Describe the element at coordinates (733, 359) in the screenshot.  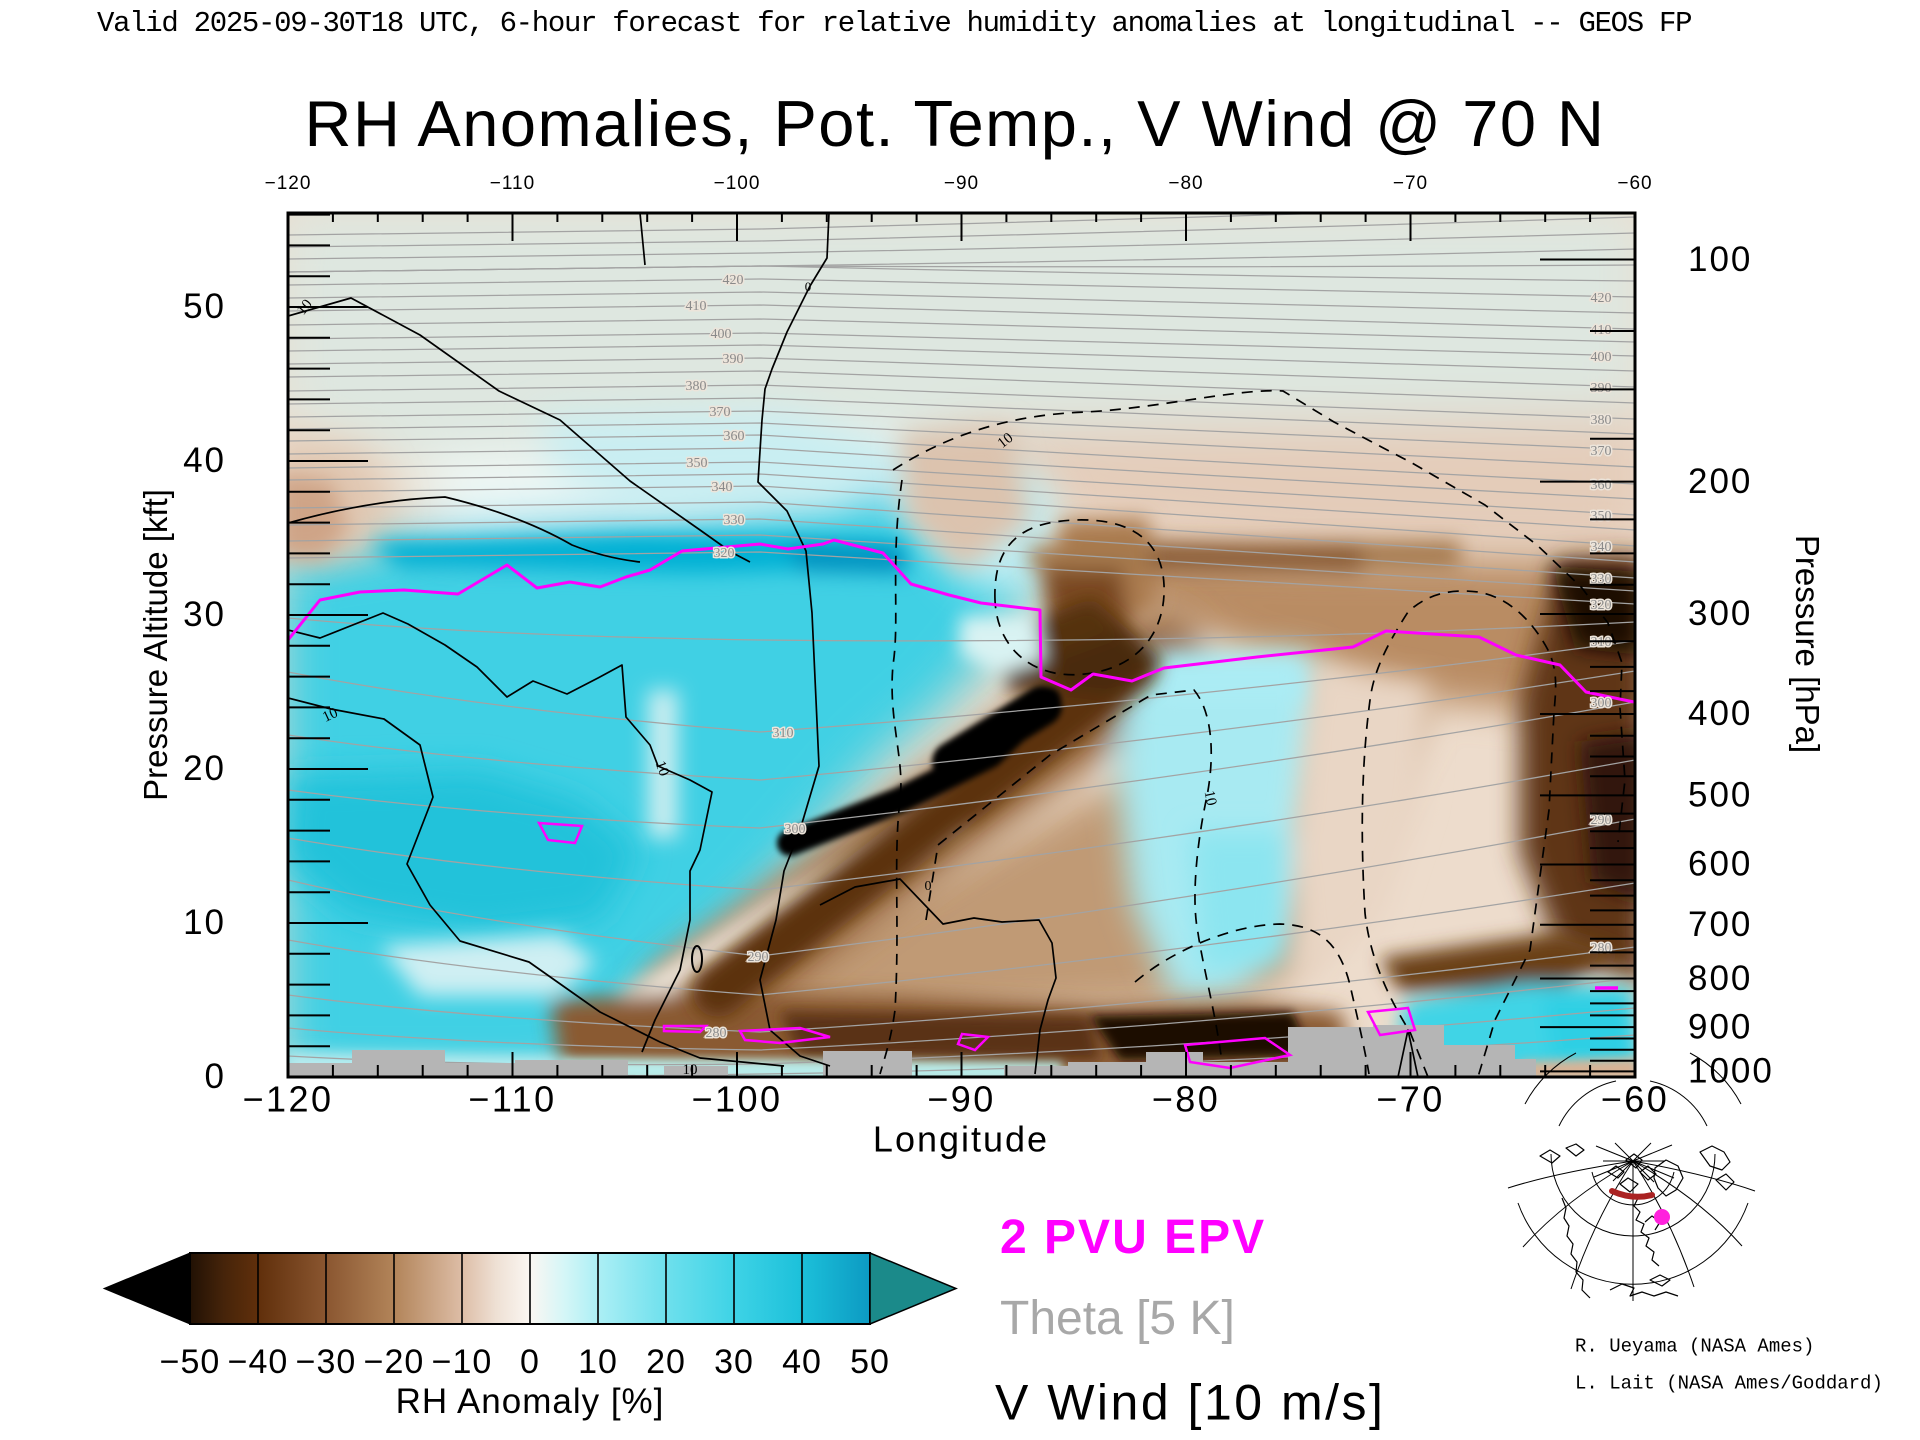
I see `svg-text: 390` at that location.